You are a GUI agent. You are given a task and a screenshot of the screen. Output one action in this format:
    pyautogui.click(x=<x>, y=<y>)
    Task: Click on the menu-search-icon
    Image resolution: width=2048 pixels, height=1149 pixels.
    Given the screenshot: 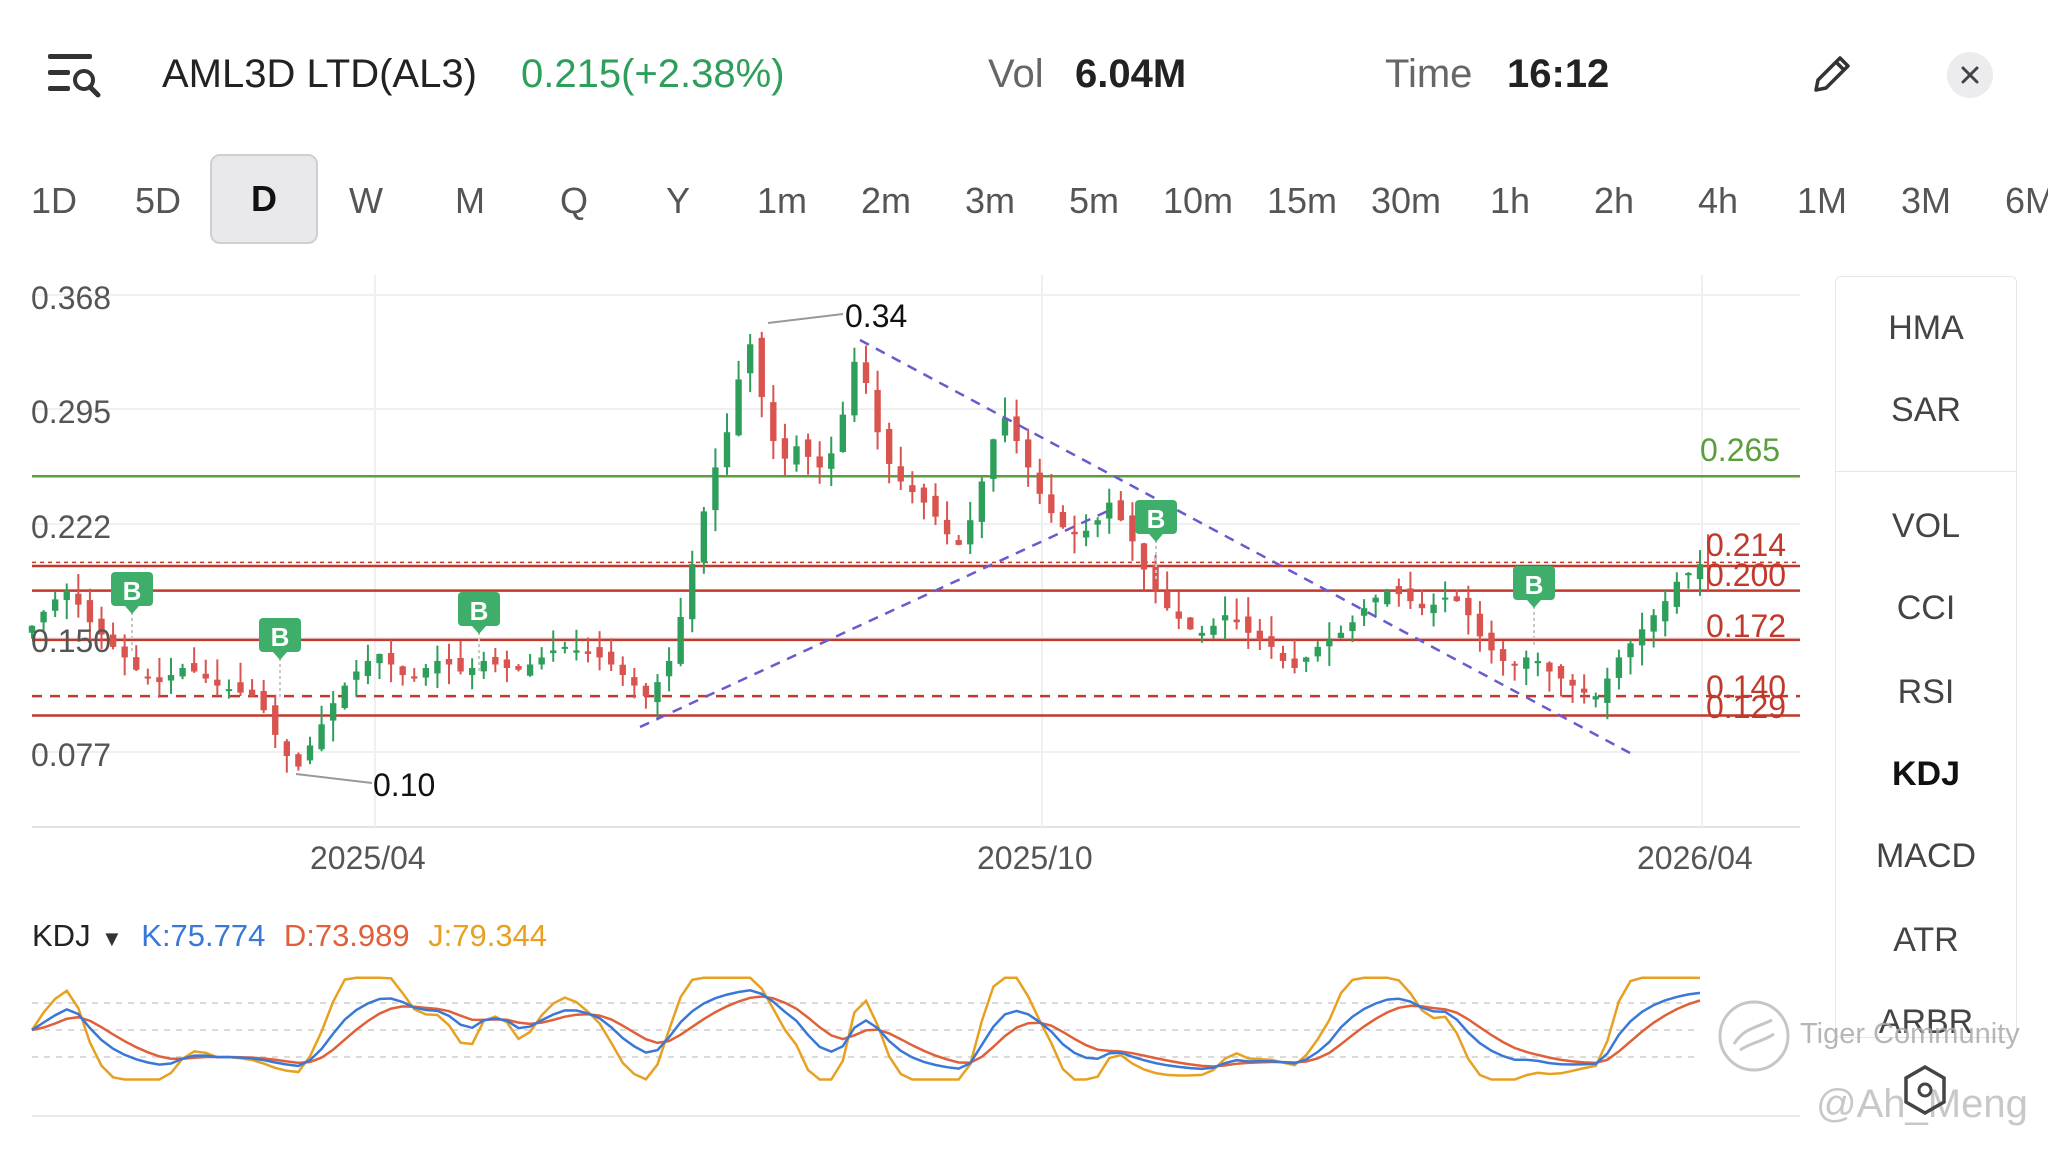 What is the action you would take?
    pyautogui.click(x=74, y=75)
    